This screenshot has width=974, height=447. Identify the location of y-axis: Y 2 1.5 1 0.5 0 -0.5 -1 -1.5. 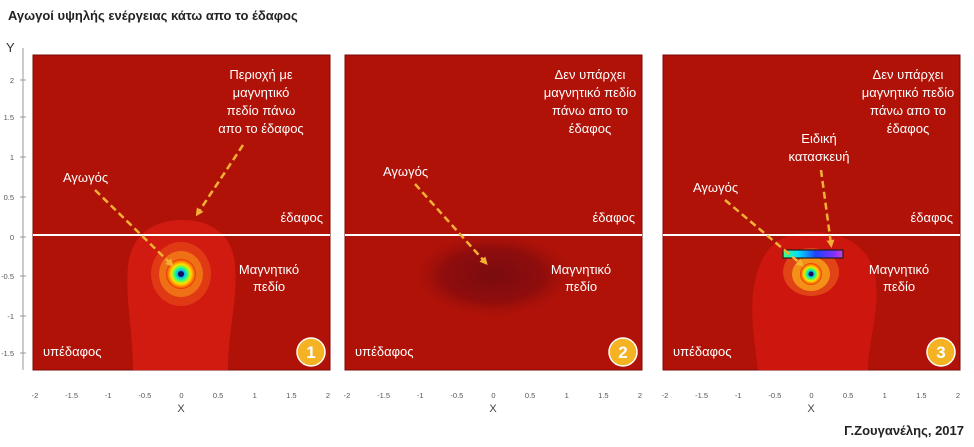
(13, 205).